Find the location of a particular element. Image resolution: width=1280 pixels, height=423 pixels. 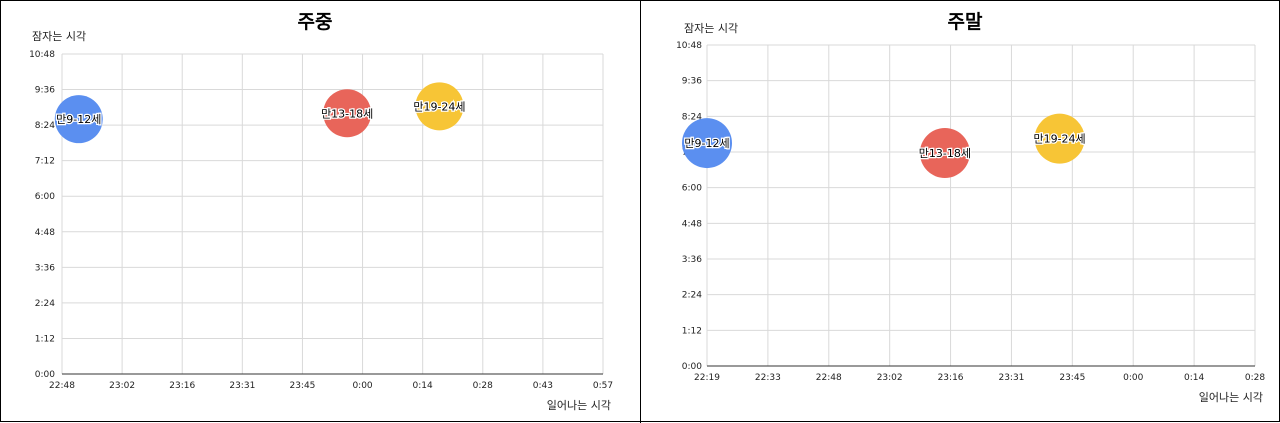

x-tick-label: 22:19 is located at coordinates (707, 378).